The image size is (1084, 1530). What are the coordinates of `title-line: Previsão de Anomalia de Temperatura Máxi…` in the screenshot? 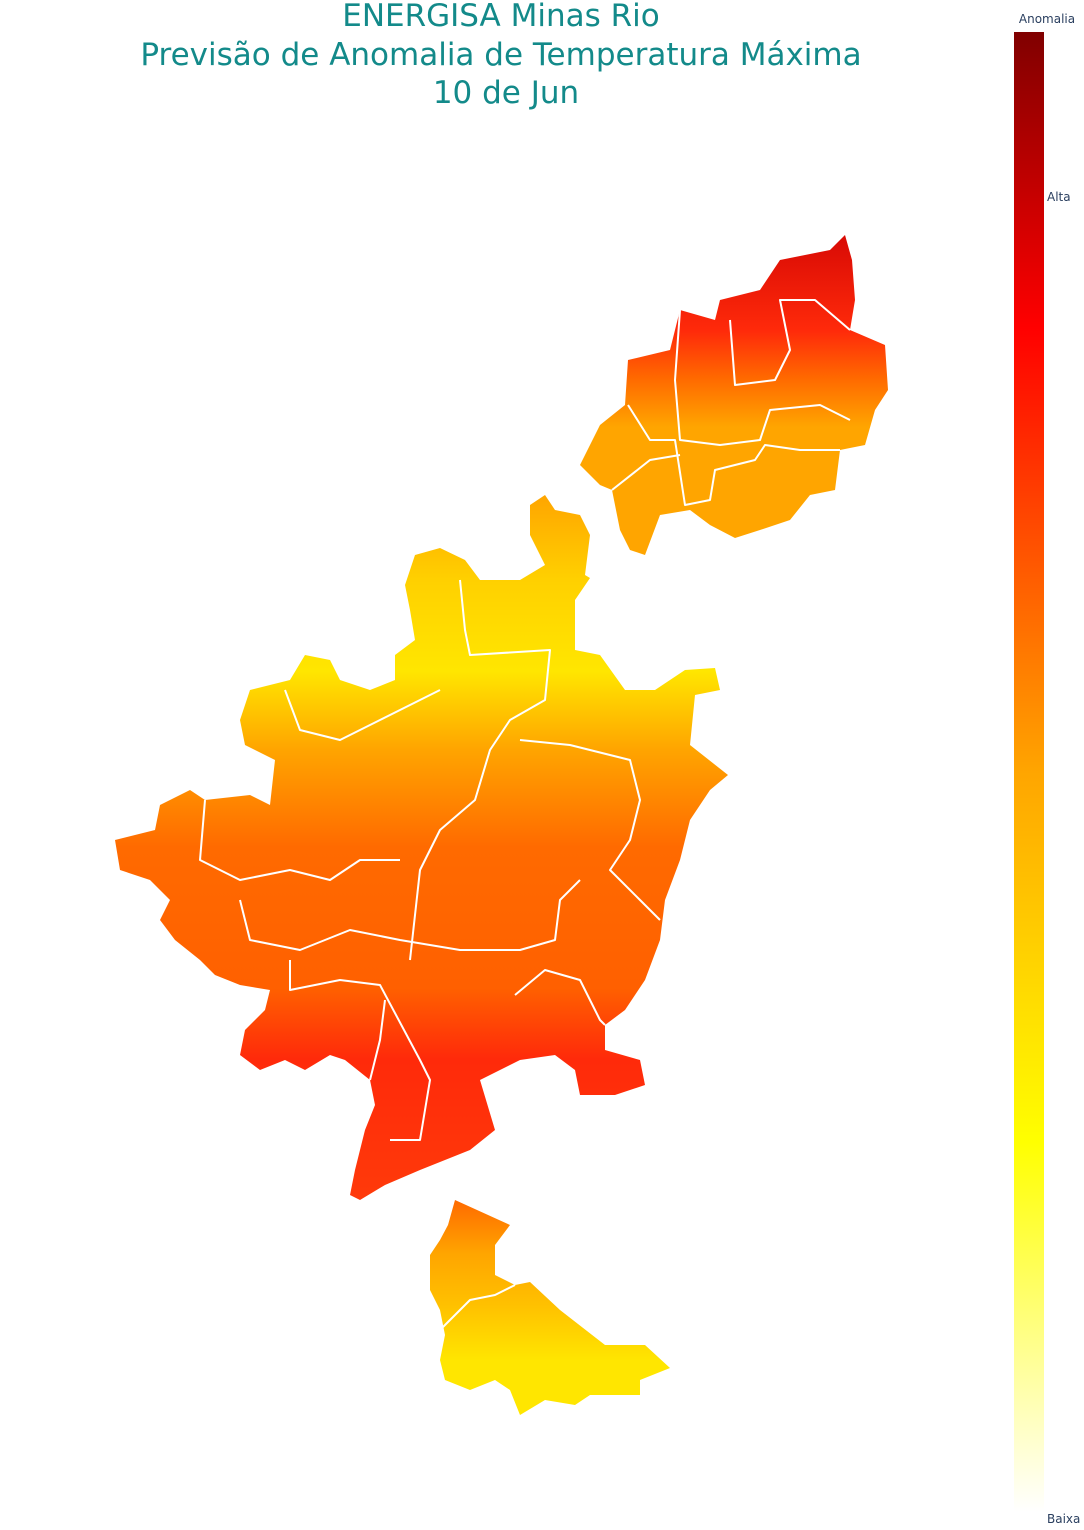 It's located at (500, 55).